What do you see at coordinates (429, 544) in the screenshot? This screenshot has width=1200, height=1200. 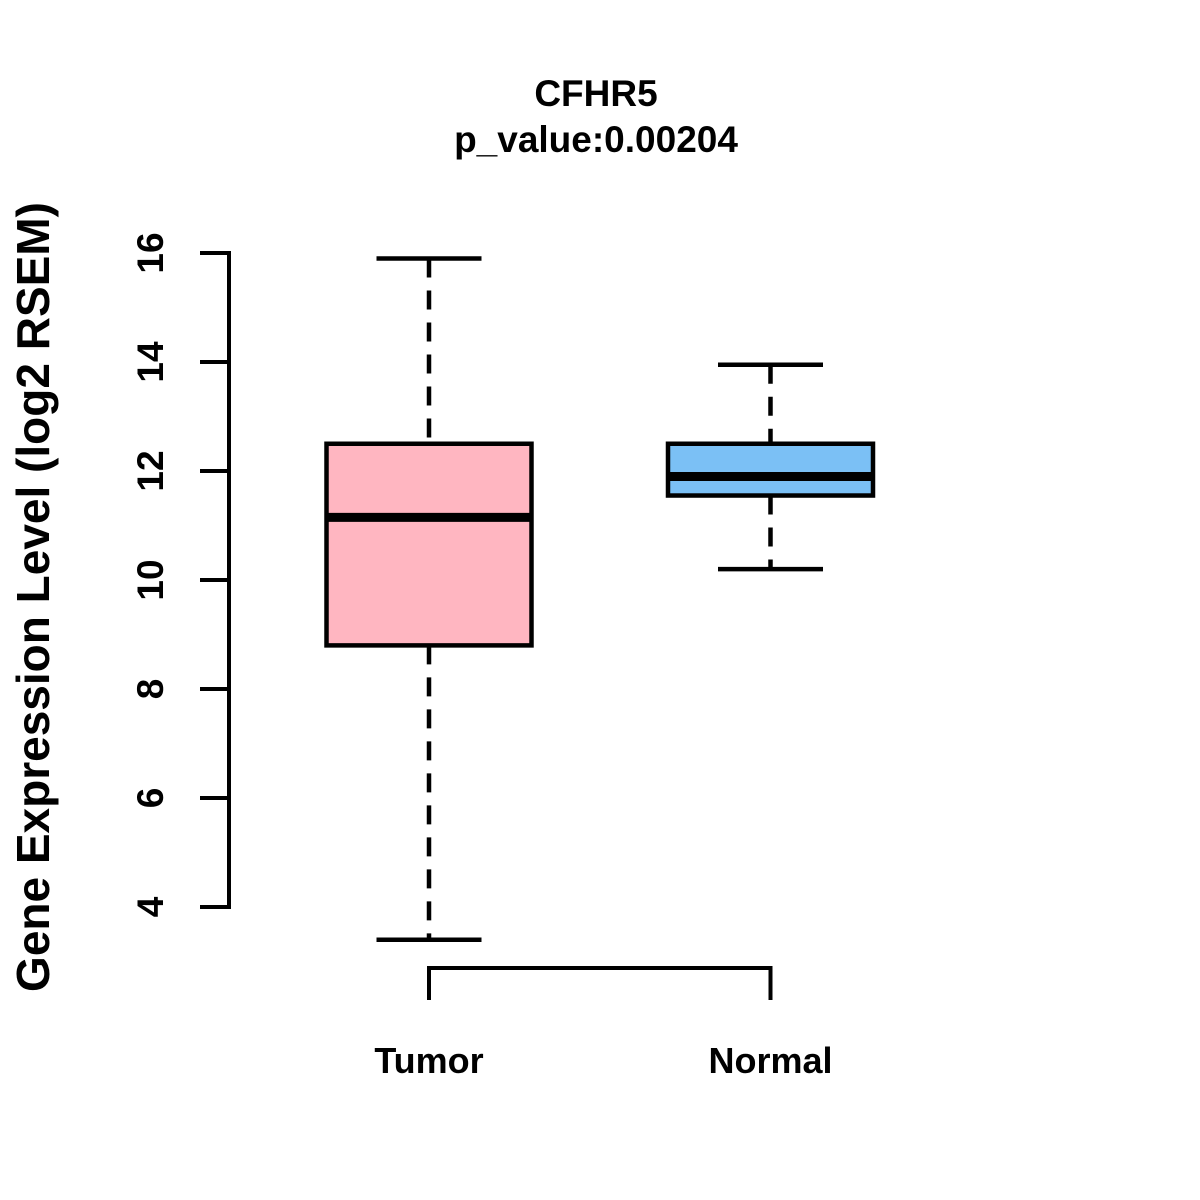 I see `tumor-box` at bounding box center [429, 544].